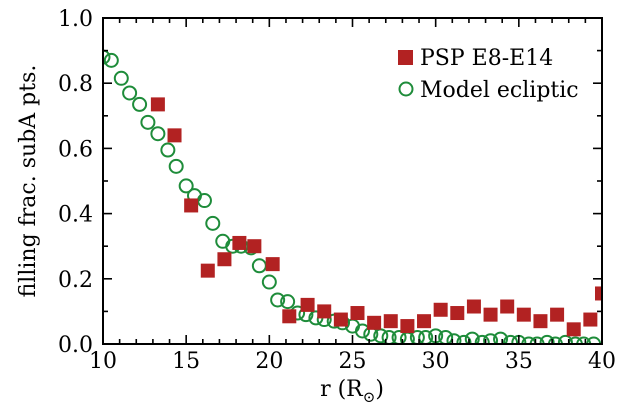 This screenshot has width=618, height=403. I want to click on legend: PSP E8-E14 Model ecliptic, so click(488, 74).